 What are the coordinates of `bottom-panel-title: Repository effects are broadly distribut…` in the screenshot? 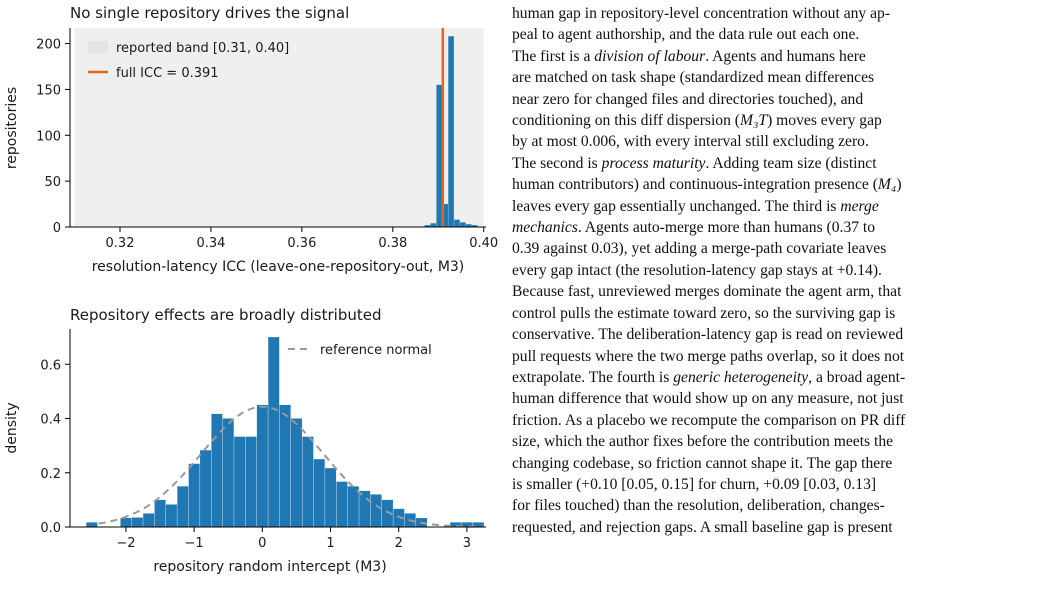 It's located at (226, 315).